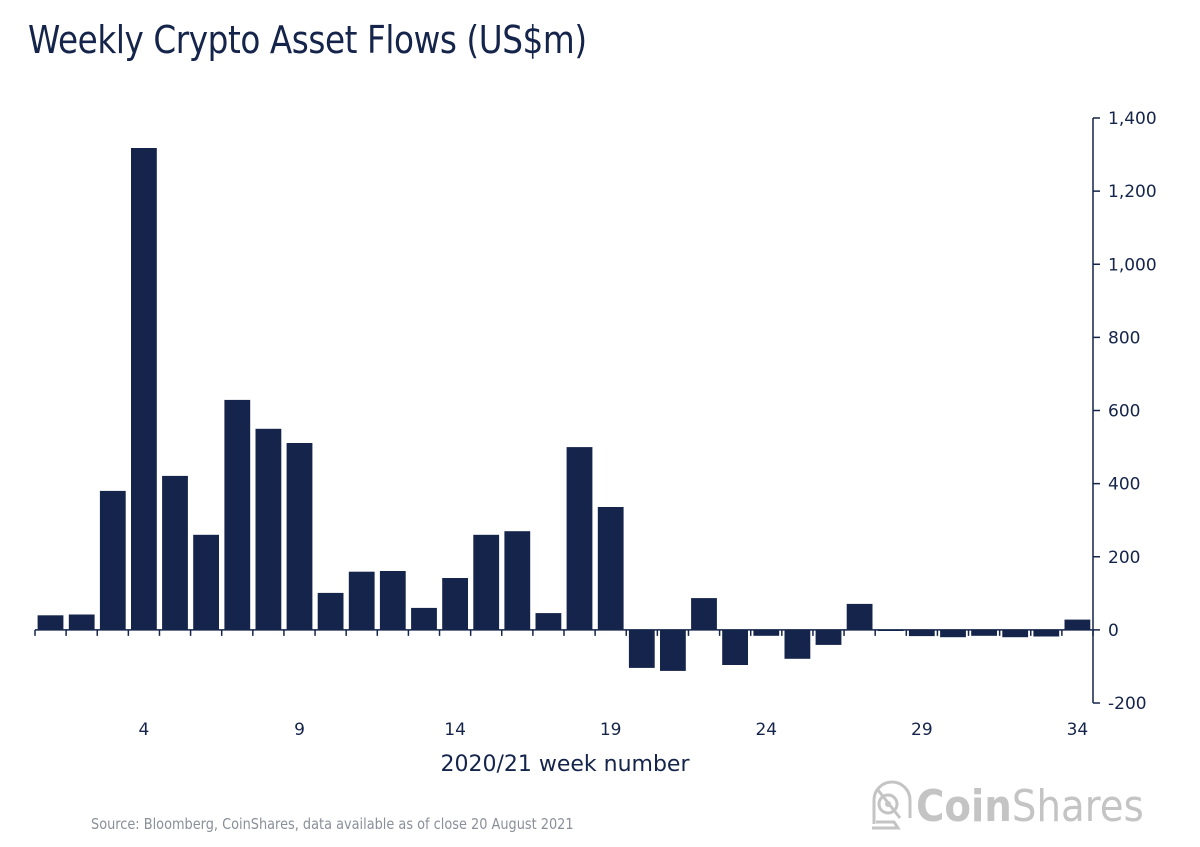  What do you see at coordinates (1132, 192) in the screenshot?
I see `y-tick-label: 1,200` at bounding box center [1132, 192].